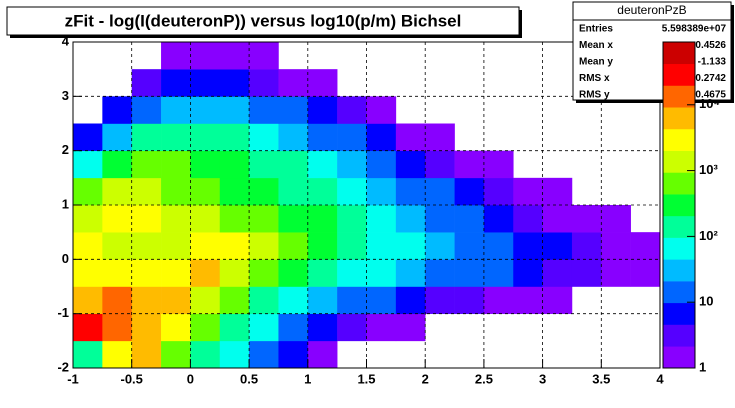  I want to click on z-tick-label: 10³, so click(708, 169).